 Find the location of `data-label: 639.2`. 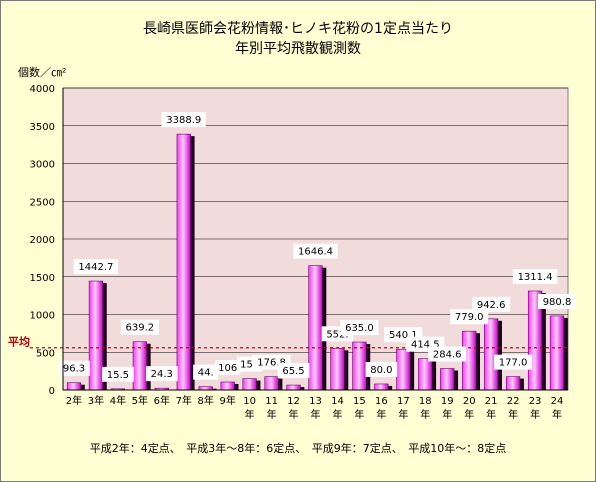

data-label: 639.2 is located at coordinates (140, 328).